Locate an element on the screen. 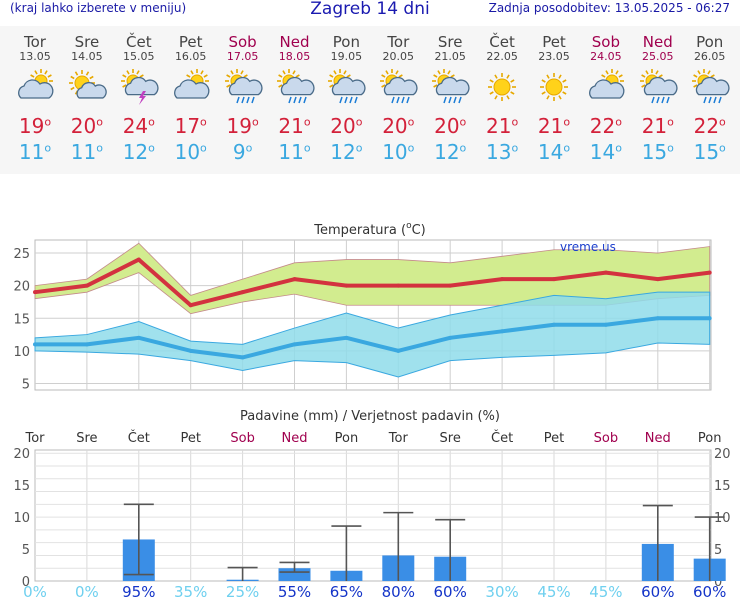 This screenshot has height=600, width=740. x-tick-label: Ned is located at coordinates (658, 438).